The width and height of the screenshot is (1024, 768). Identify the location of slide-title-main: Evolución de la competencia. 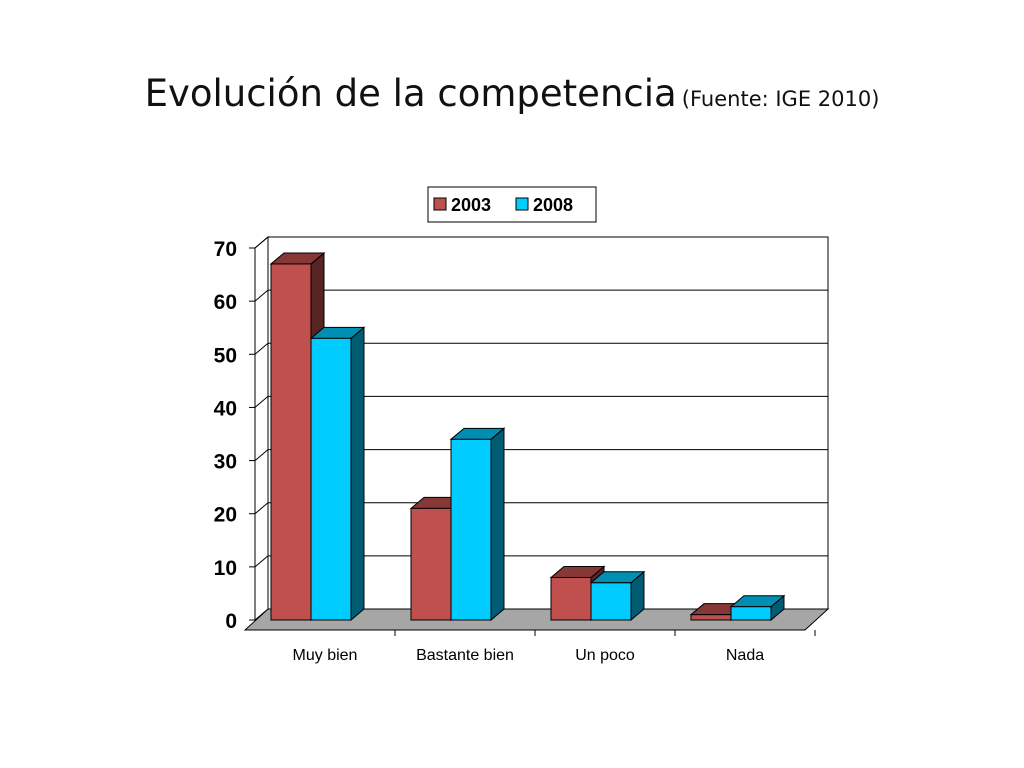
(410, 93).